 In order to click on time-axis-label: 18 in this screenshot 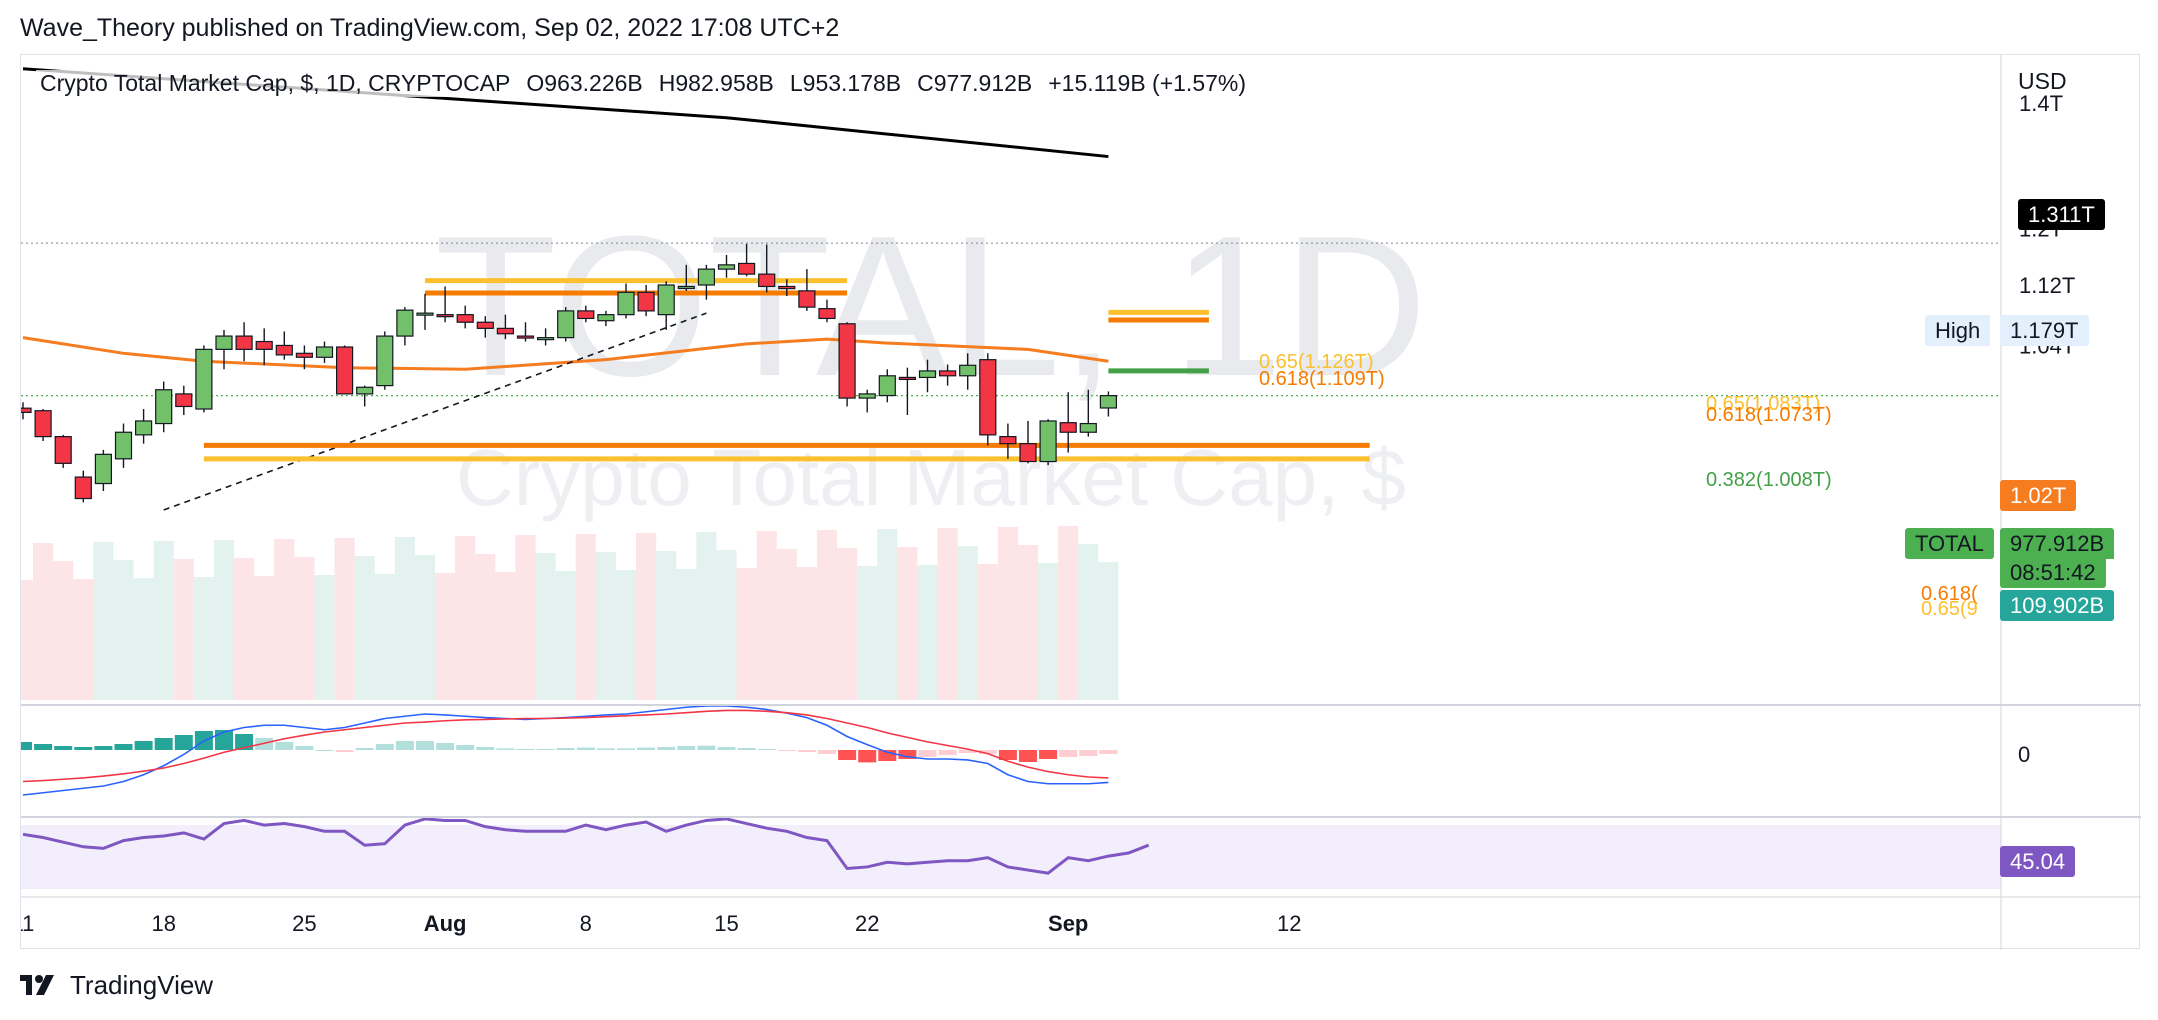, I will do `click(163, 923)`.